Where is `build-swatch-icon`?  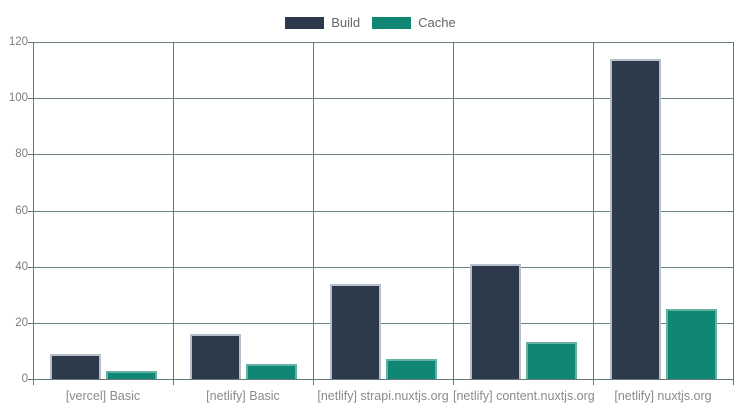
build-swatch-icon is located at coordinates (305, 22).